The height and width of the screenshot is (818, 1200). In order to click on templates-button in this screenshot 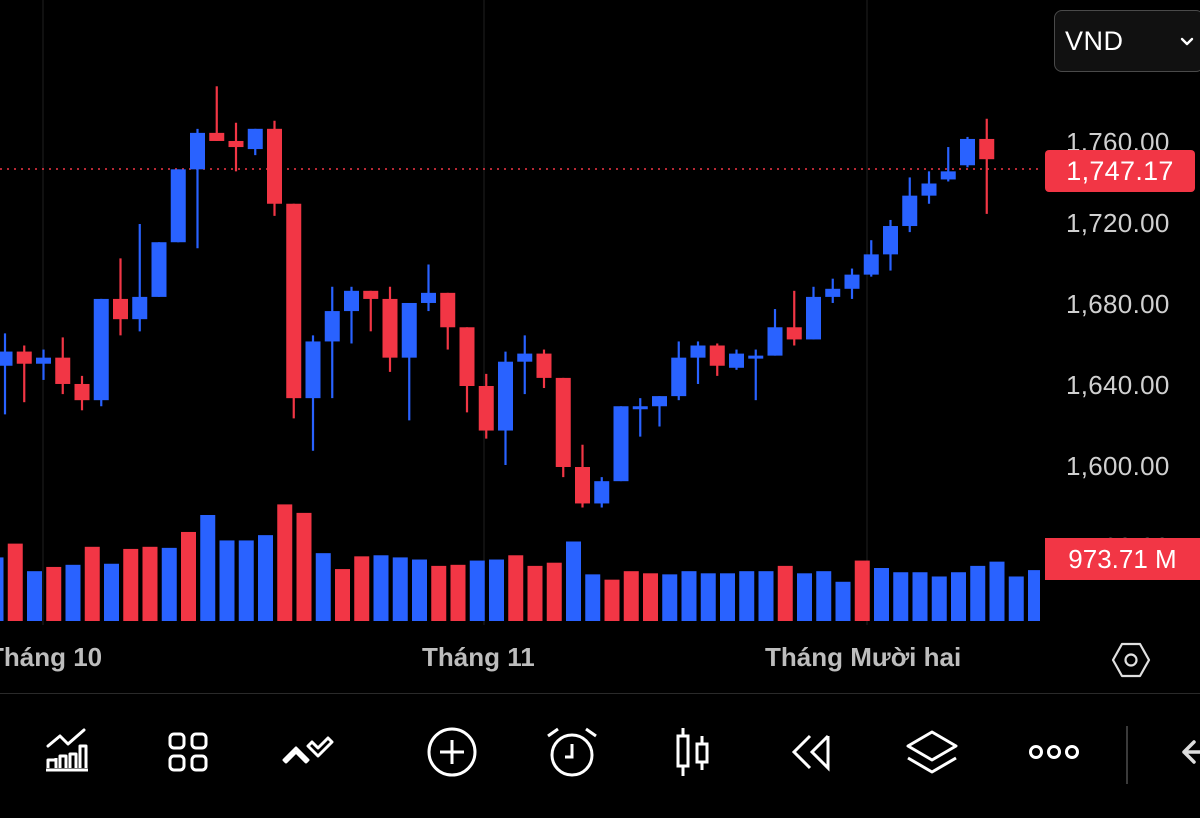, I will do `click(188, 752)`.